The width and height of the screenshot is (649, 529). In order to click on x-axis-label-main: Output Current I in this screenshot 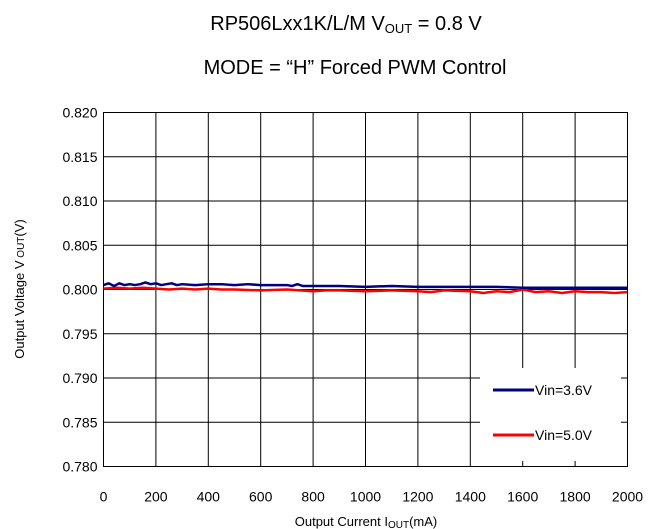, I will do `click(341, 521)`.